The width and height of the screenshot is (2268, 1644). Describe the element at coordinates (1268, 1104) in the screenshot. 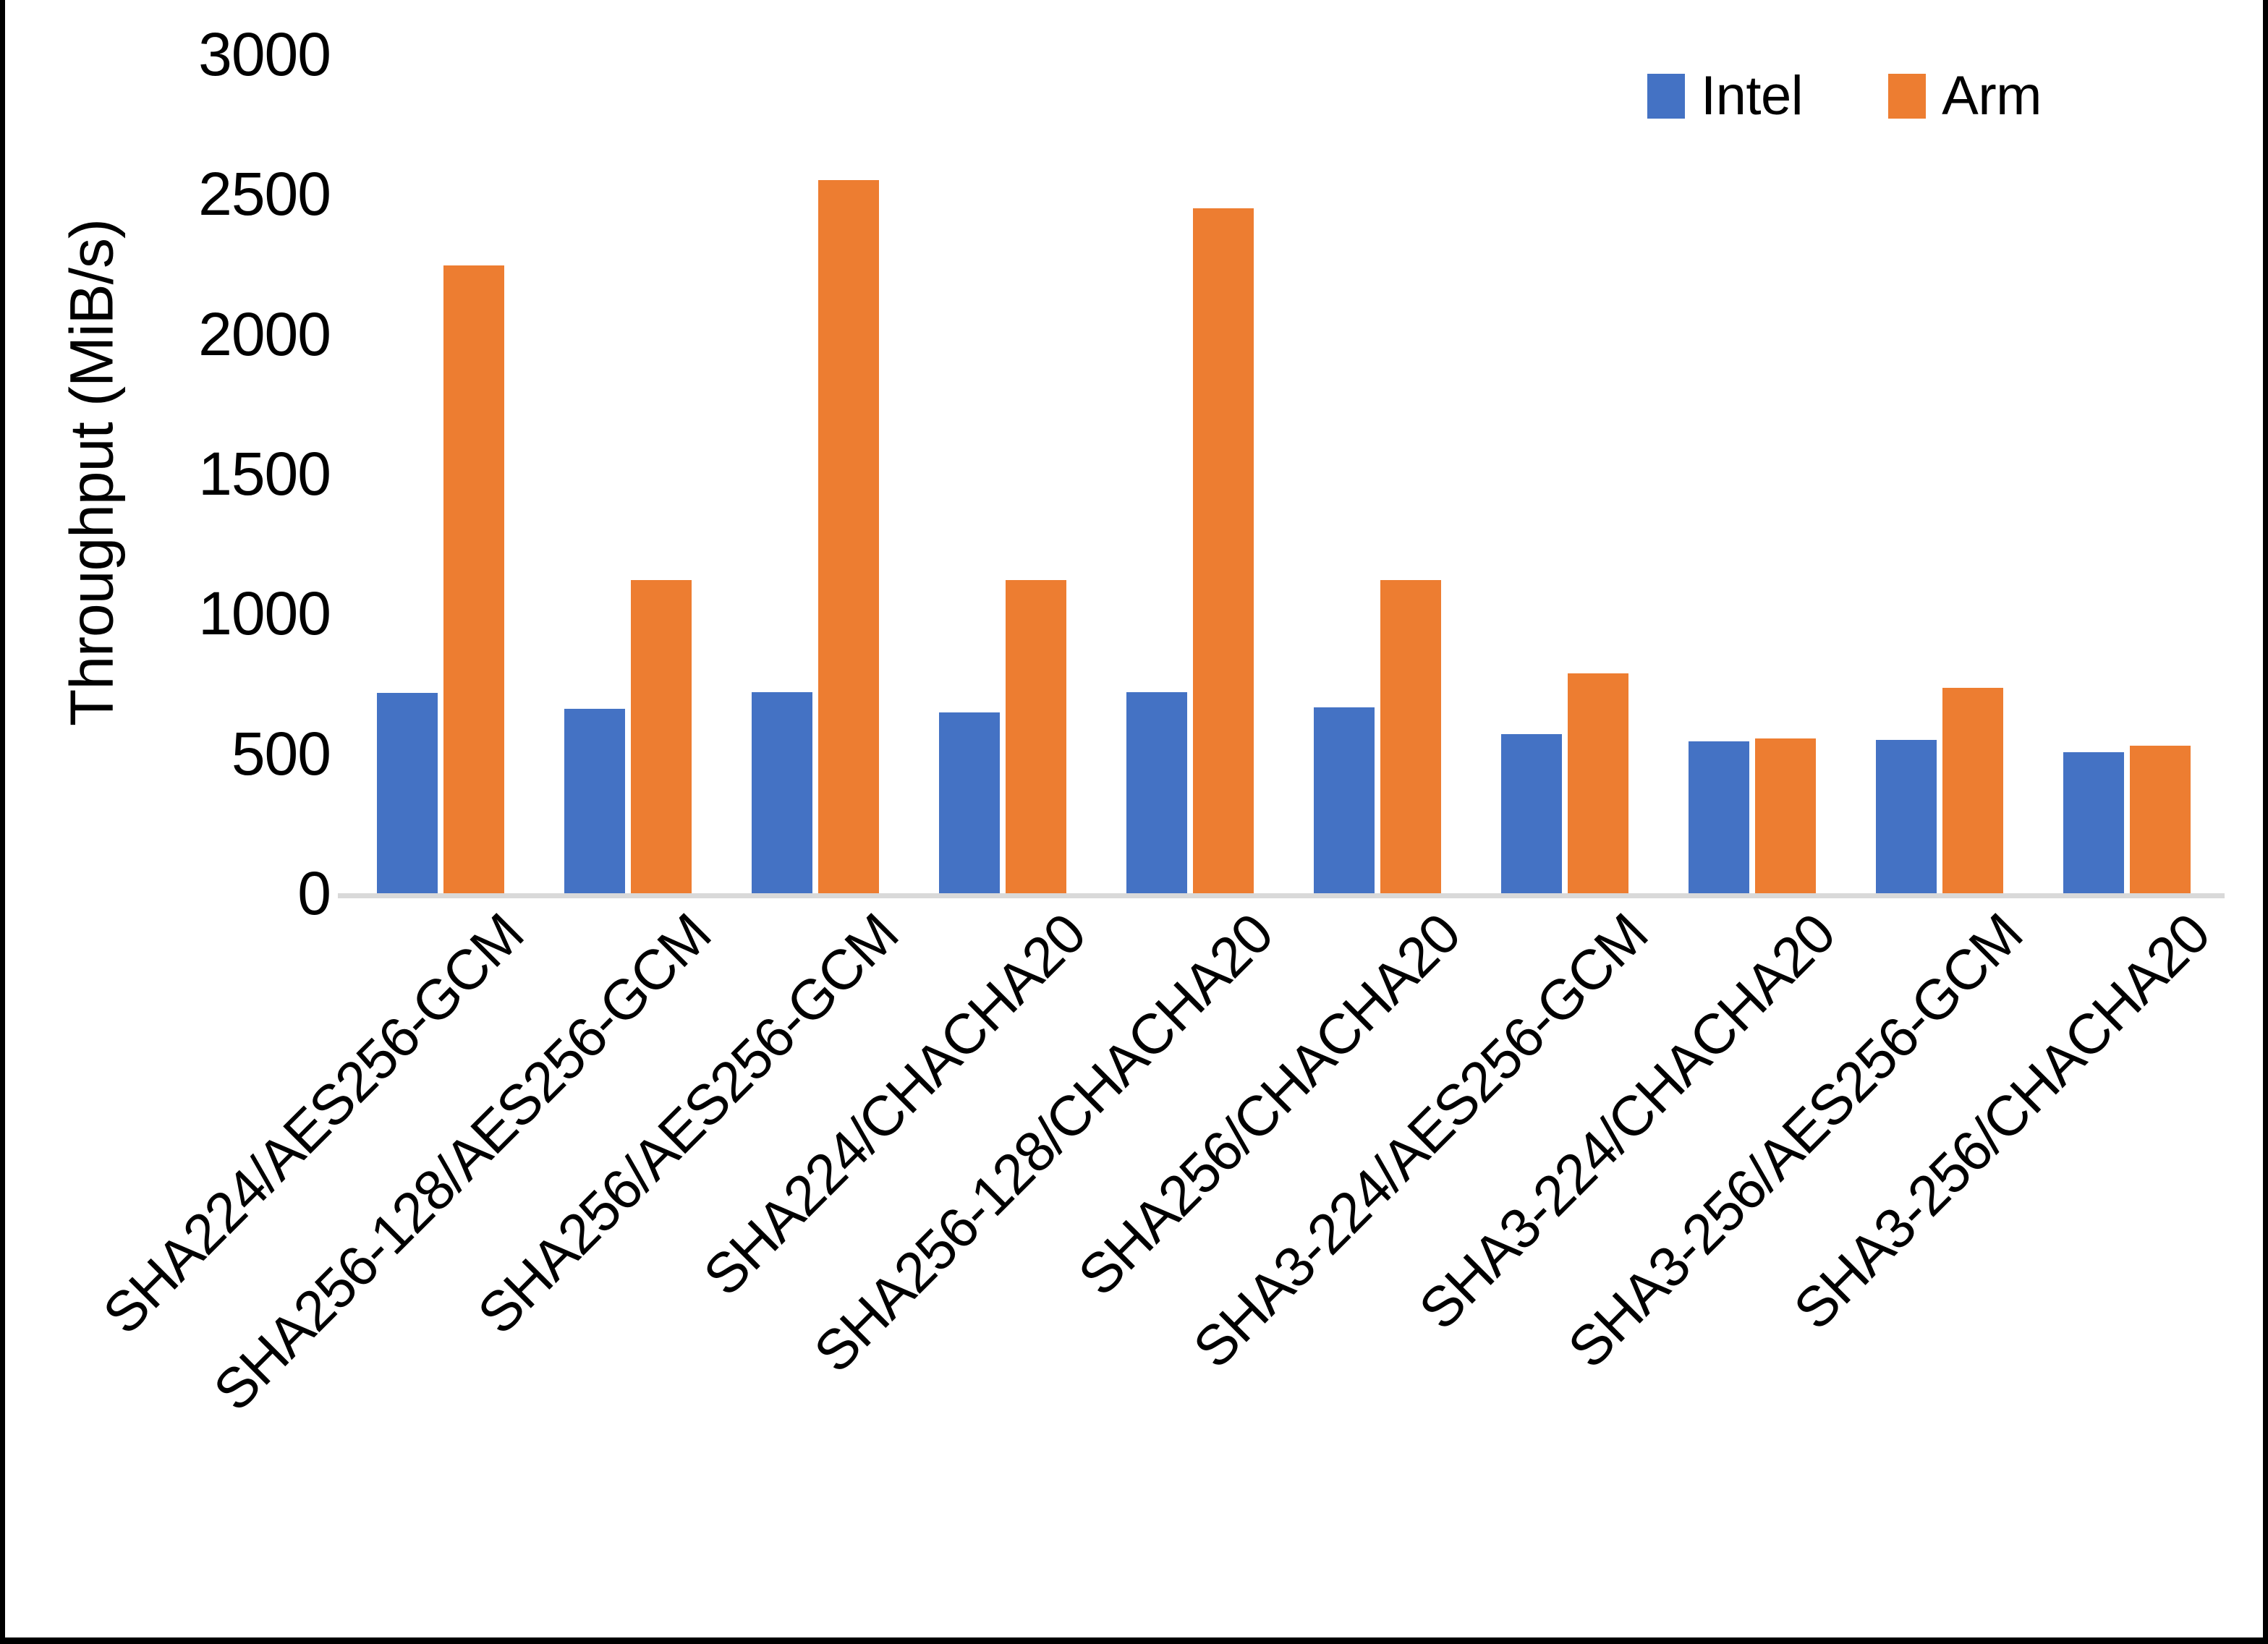

I see `x-axis-tick: SHA256/CHACHA20` at that location.